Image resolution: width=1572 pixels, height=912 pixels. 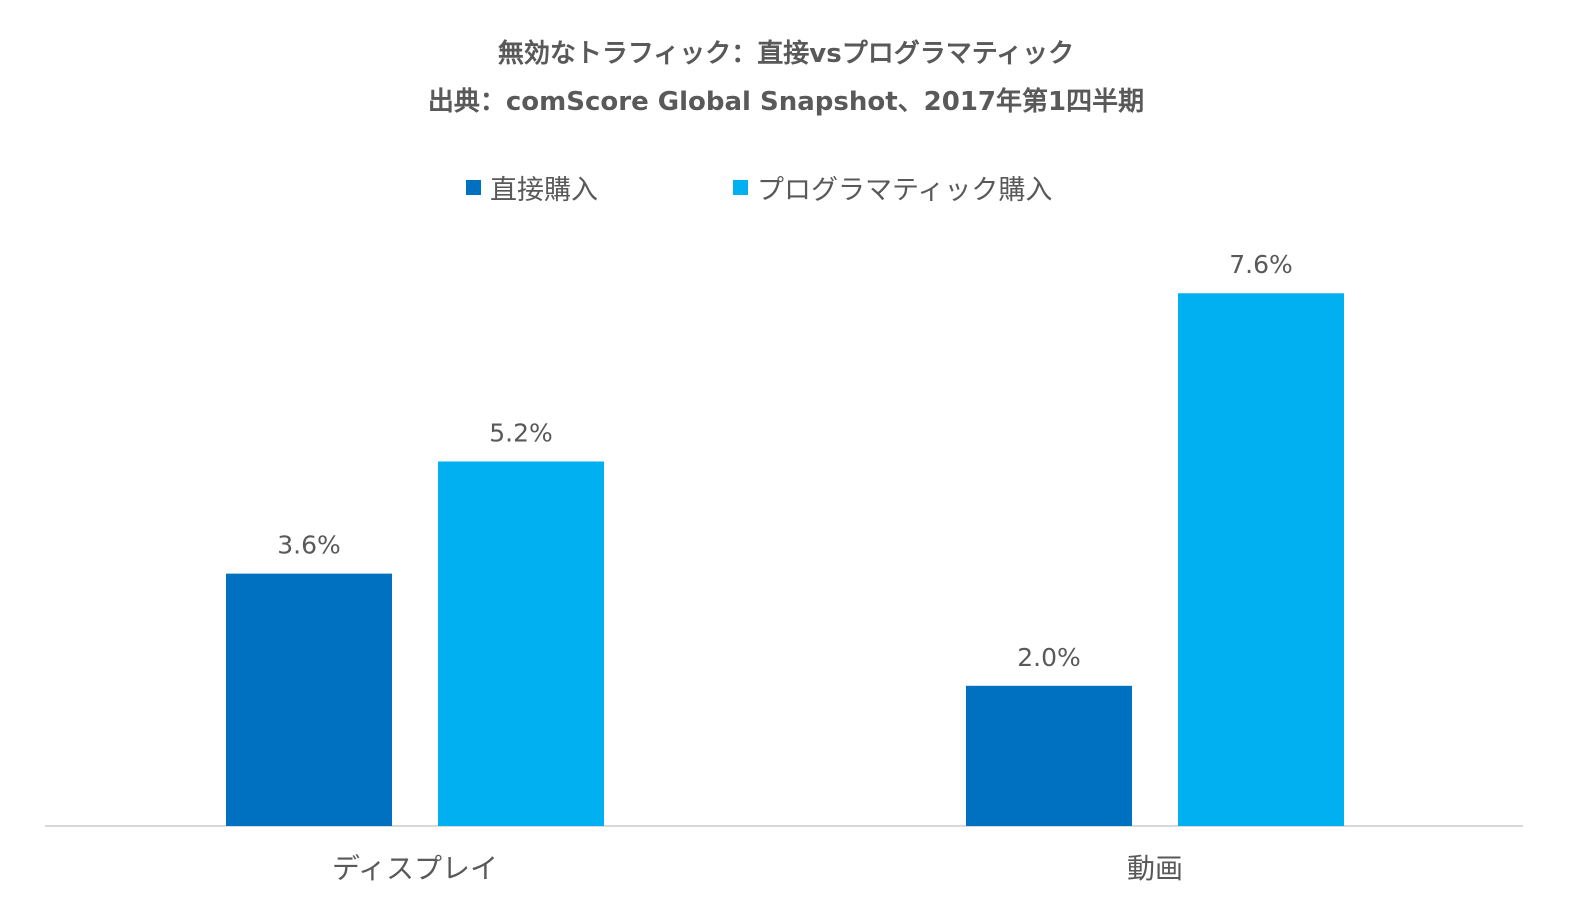 What do you see at coordinates (544, 190) in the screenshot?
I see `legend-label: 直接購入` at bounding box center [544, 190].